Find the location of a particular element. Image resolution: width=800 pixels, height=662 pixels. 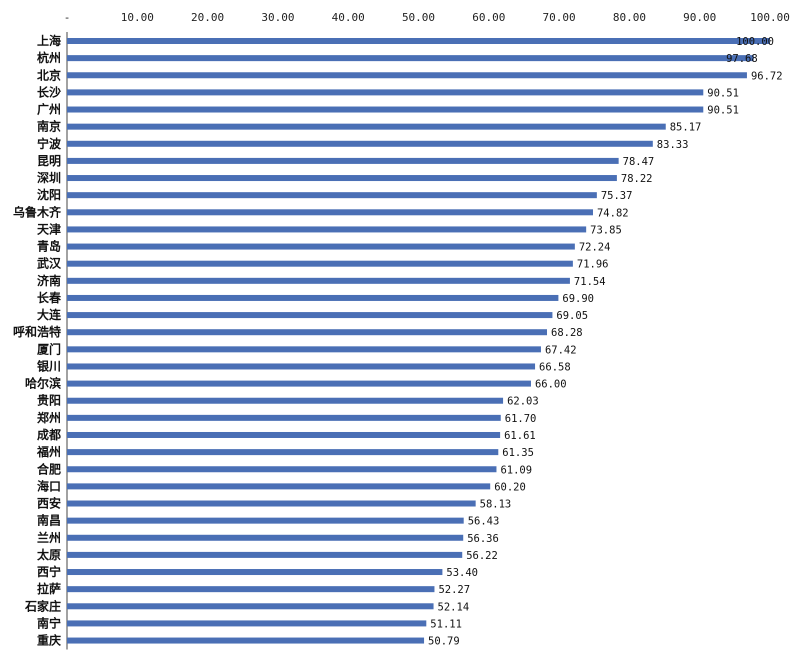

value-label: 72.24 is located at coordinates (595, 248).